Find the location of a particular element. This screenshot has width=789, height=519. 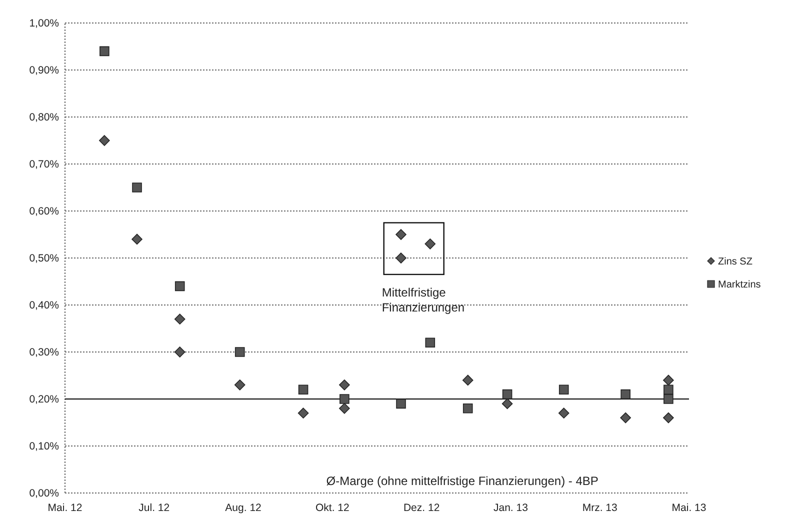

x-tick-label: Jul. 12 is located at coordinates (154, 508).